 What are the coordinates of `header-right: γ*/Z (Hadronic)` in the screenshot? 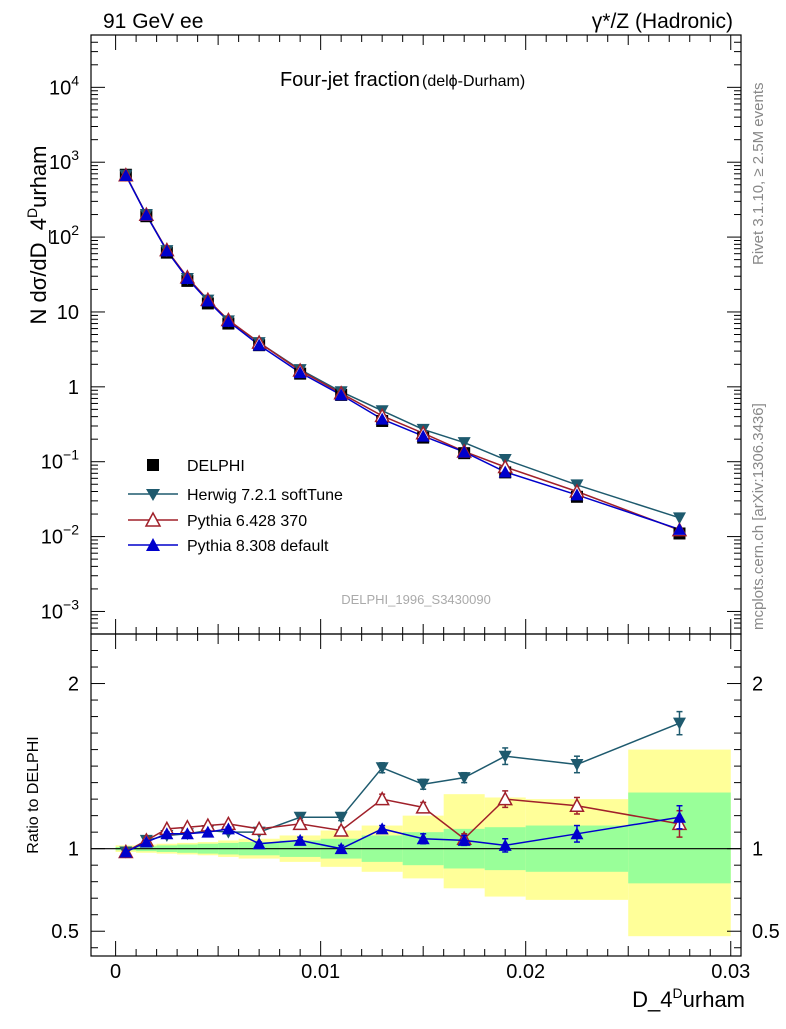 It's located at (662, 21).